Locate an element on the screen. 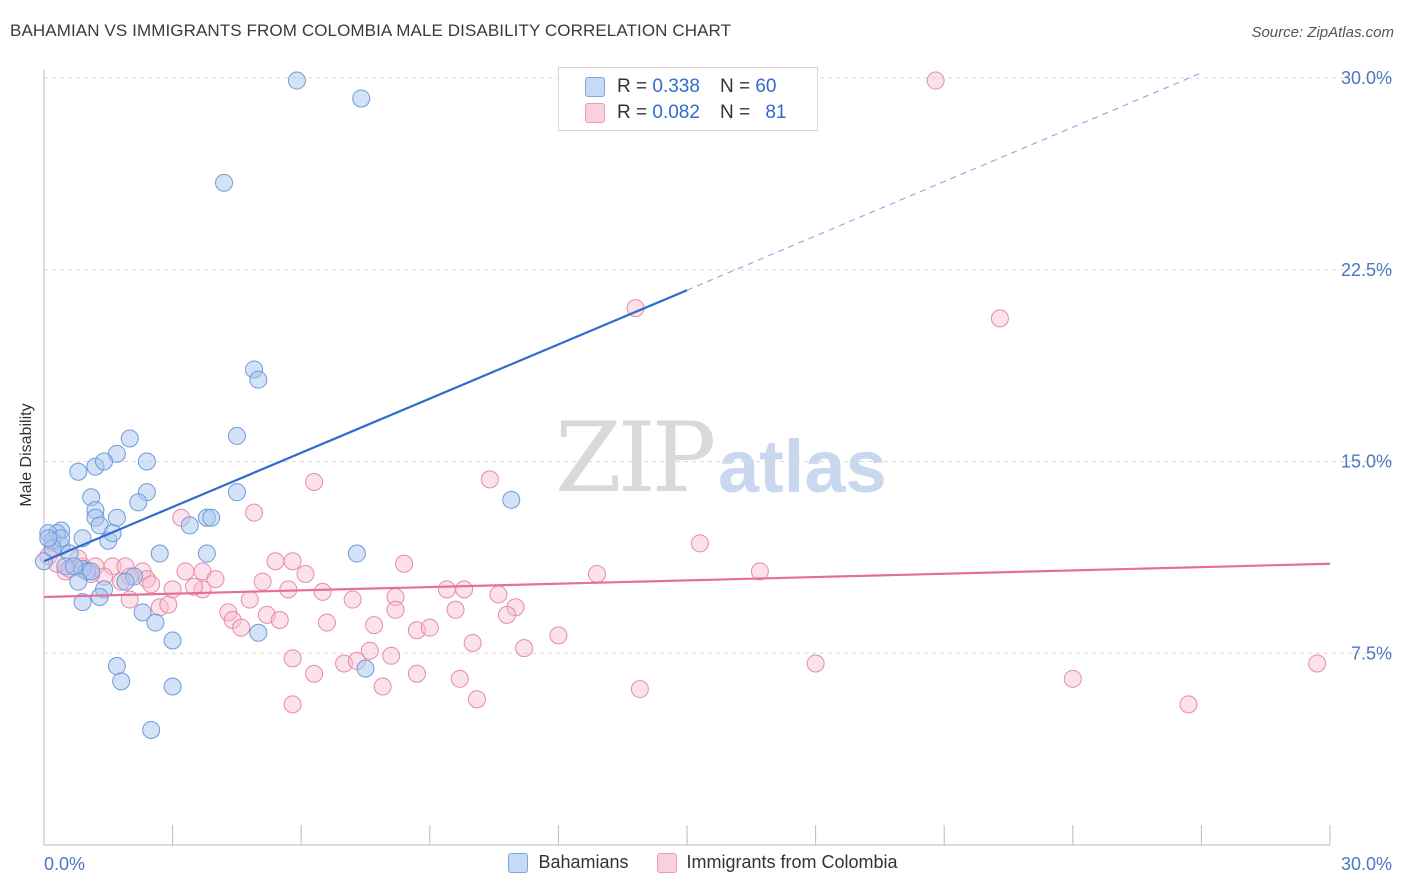  correlation-legend: R = 0.338 N = 60 R = 0.082 N = 81 is located at coordinates (688, 99).